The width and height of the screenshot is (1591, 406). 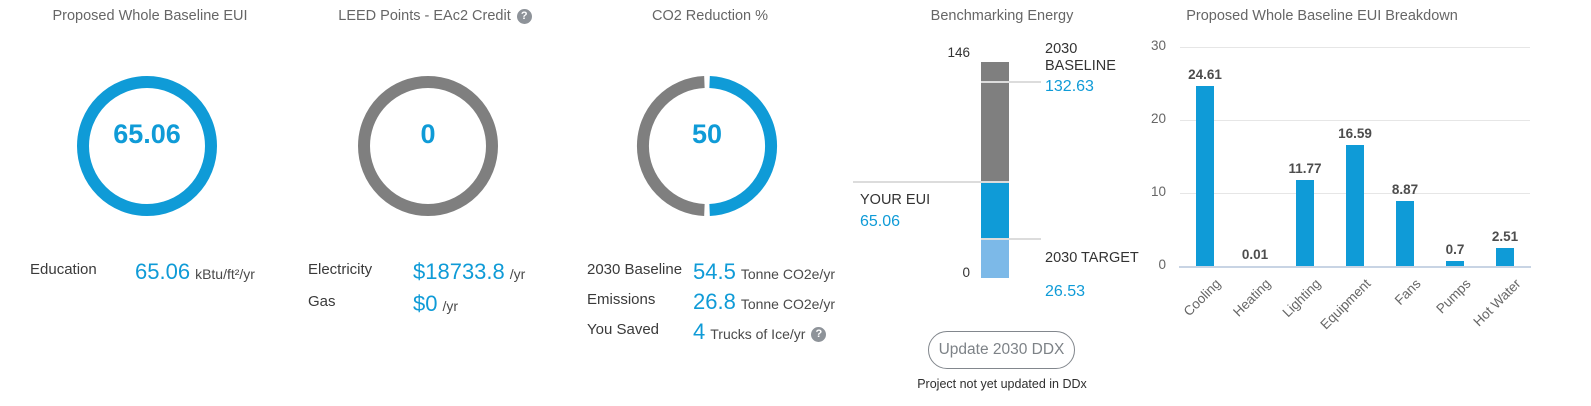 I want to click on breakdown-bar-pumps, so click(x=1455, y=263).